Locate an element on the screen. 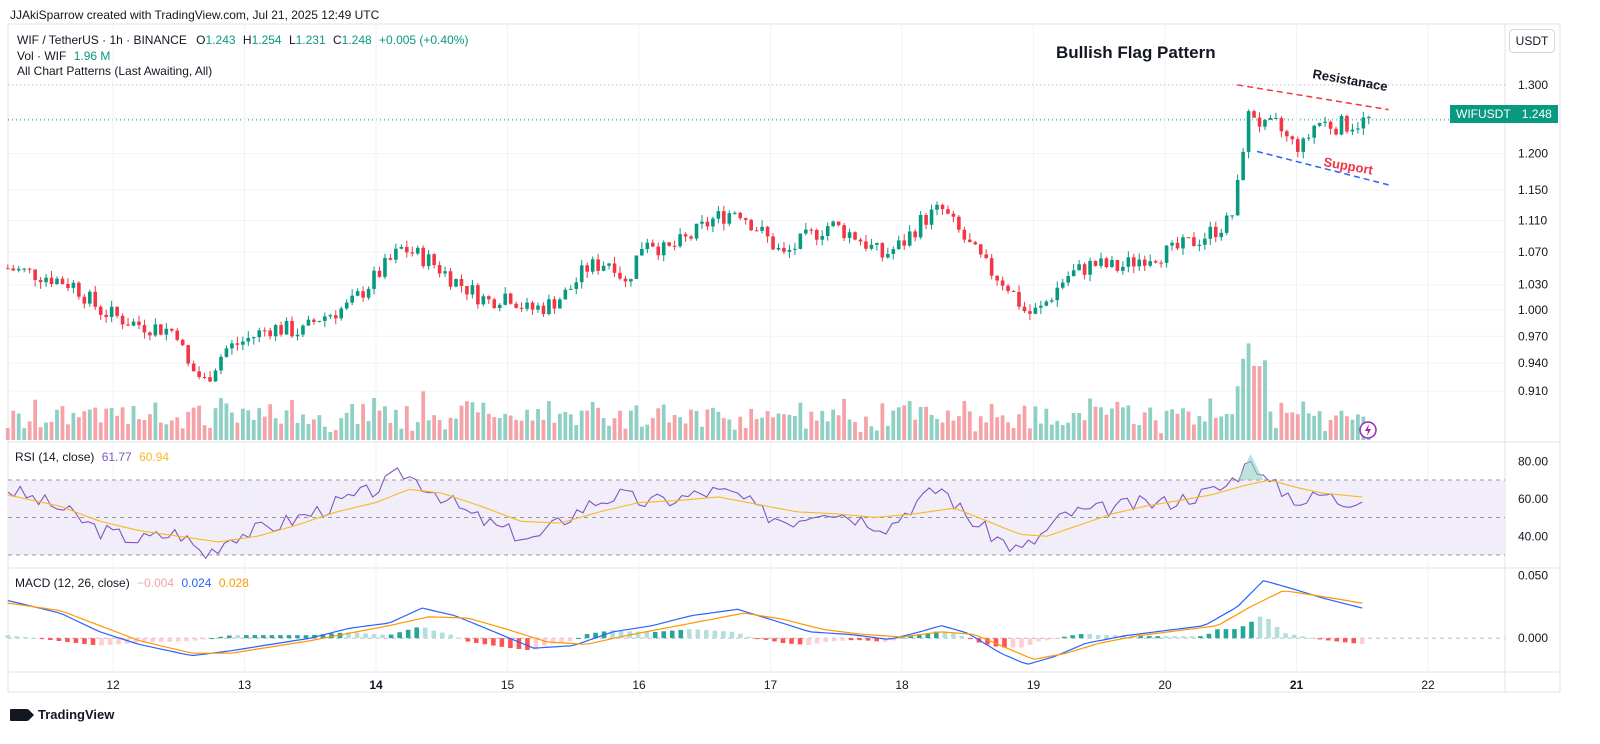 The image size is (1600, 744). tradingview-logo: TradingView is located at coordinates (62, 714).